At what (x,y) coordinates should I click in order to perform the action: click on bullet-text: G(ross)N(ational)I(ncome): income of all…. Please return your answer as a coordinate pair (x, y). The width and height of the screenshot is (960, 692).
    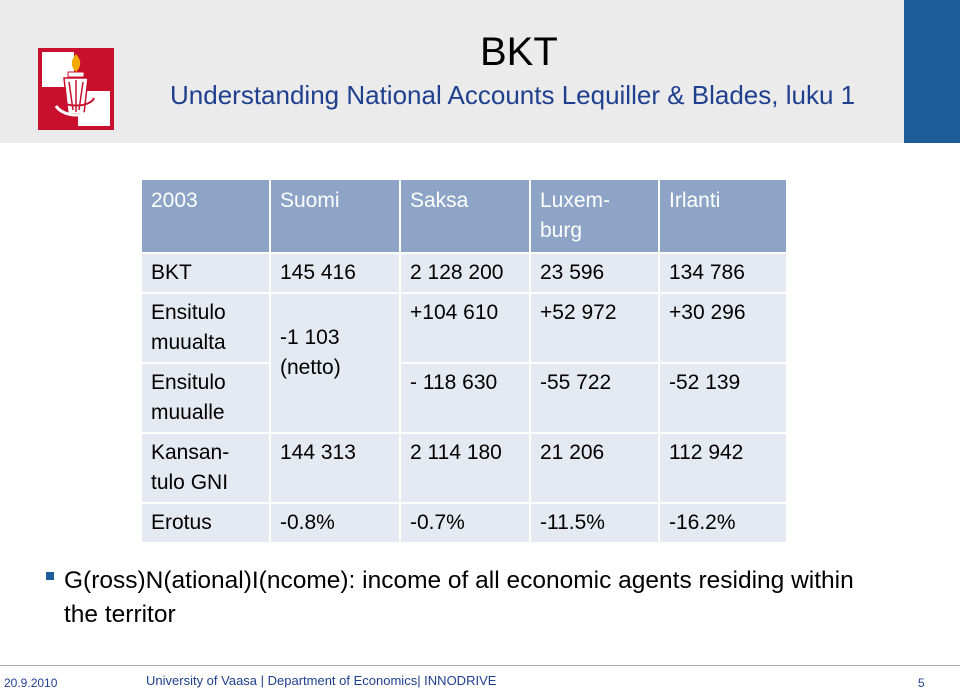
    Looking at the image, I should click on (459, 597).